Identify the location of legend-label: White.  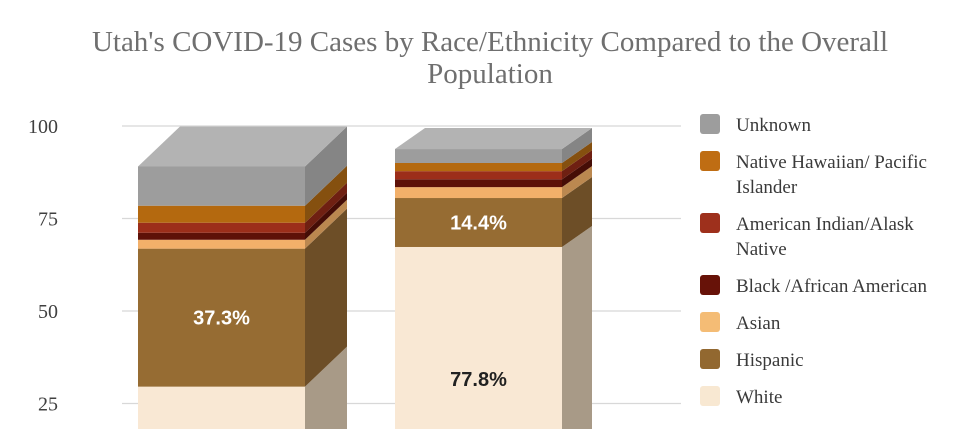
(759, 397).